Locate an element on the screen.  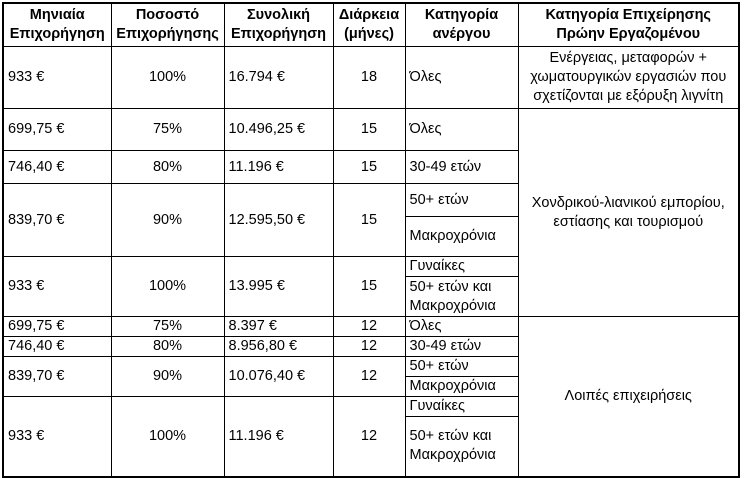
table-row-9b: 50+ ετών και Μακροχρόνια is located at coordinates (371, 446).